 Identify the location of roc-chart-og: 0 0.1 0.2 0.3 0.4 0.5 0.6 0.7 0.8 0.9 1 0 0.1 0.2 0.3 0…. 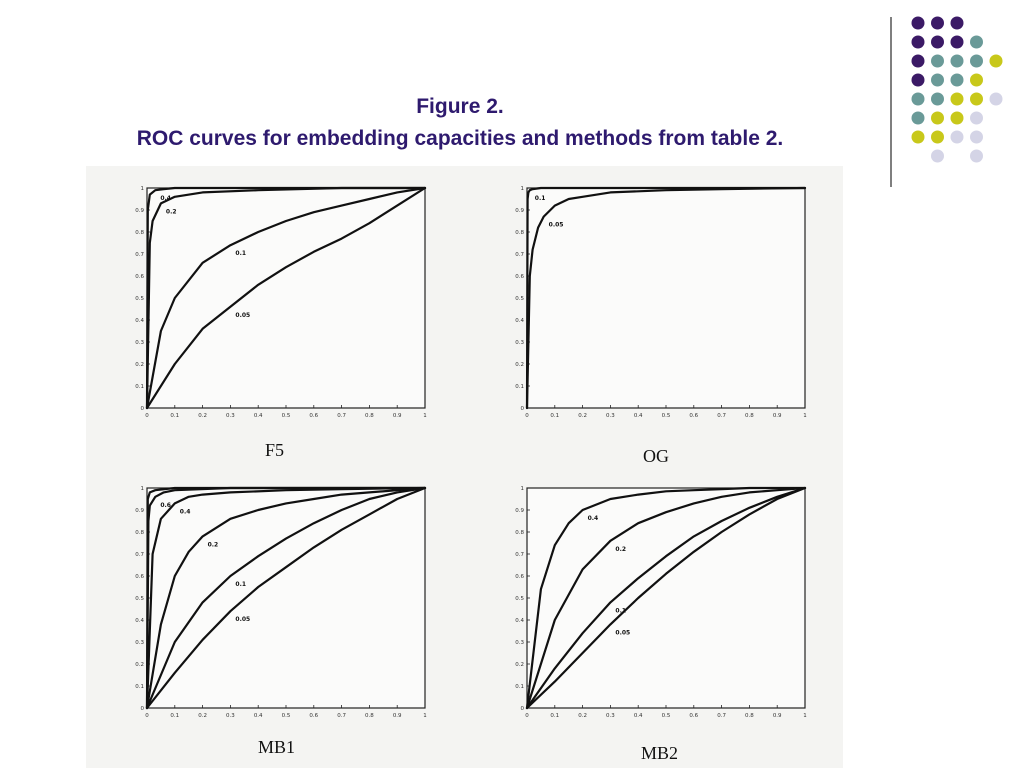
(661, 302).